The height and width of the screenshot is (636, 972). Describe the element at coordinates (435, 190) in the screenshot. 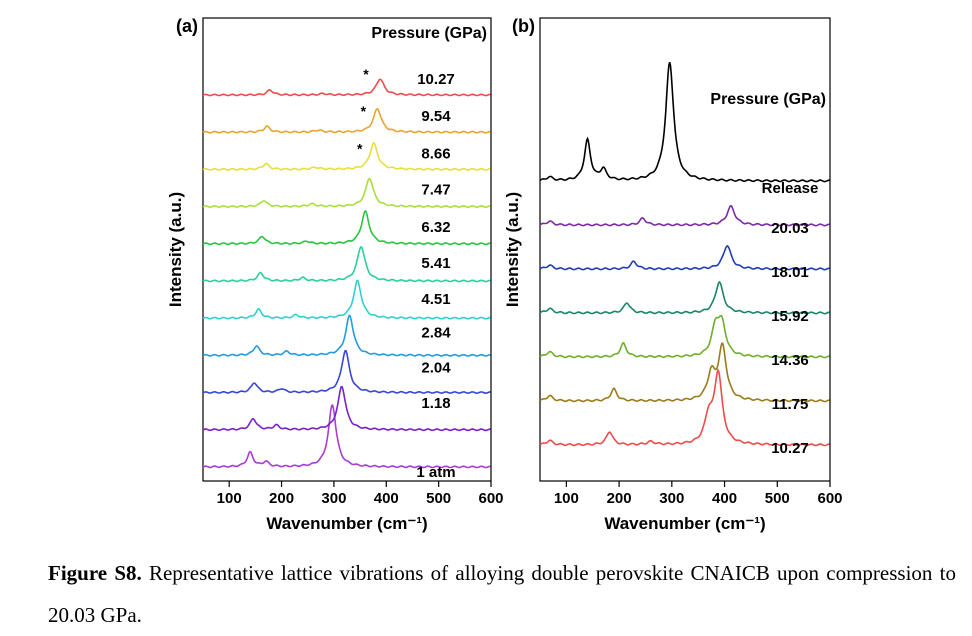

I see `series-label: 7.47` at that location.